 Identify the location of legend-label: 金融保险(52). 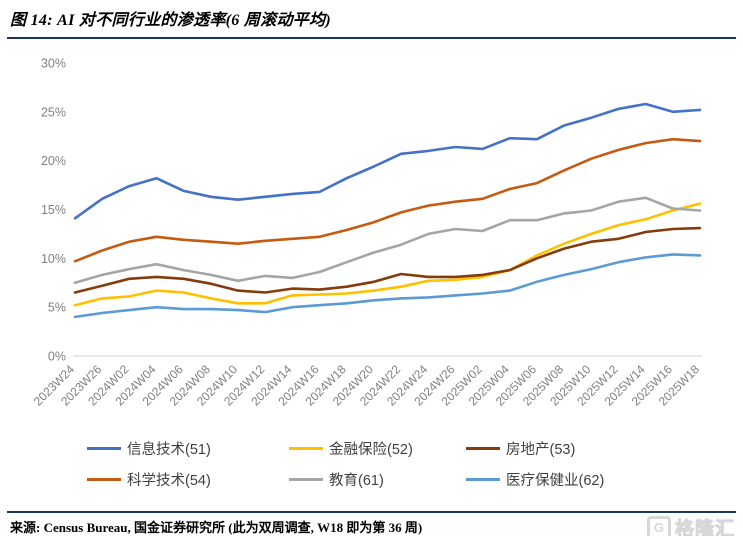
(371, 450).